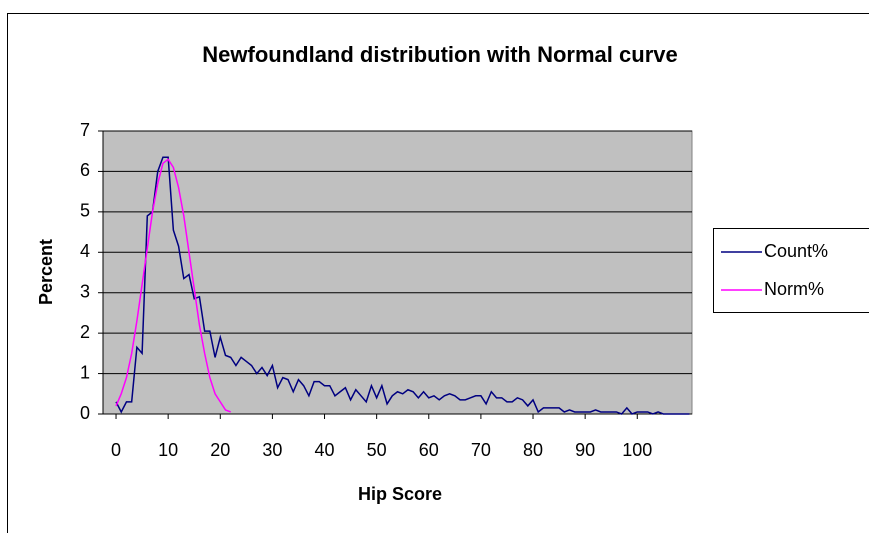 This screenshot has height=533, width=869. What do you see at coordinates (794, 289) in the screenshot?
I see `legend-label: Norm%` at bounding box center [794, 289].